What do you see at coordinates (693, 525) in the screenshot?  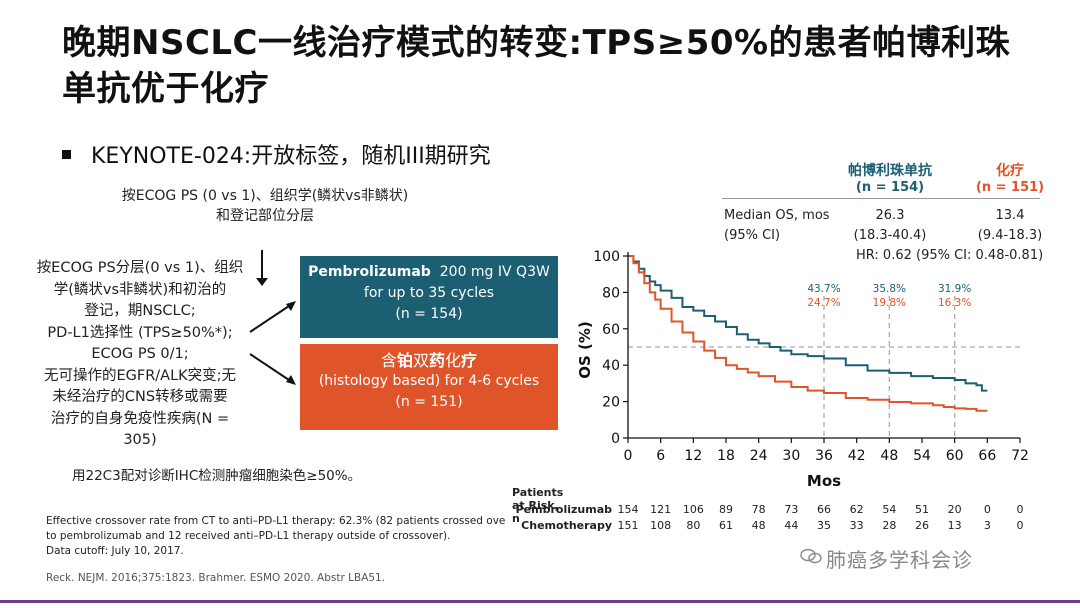 I see `at-risk-value: 80` at bounding box center [693, 525].